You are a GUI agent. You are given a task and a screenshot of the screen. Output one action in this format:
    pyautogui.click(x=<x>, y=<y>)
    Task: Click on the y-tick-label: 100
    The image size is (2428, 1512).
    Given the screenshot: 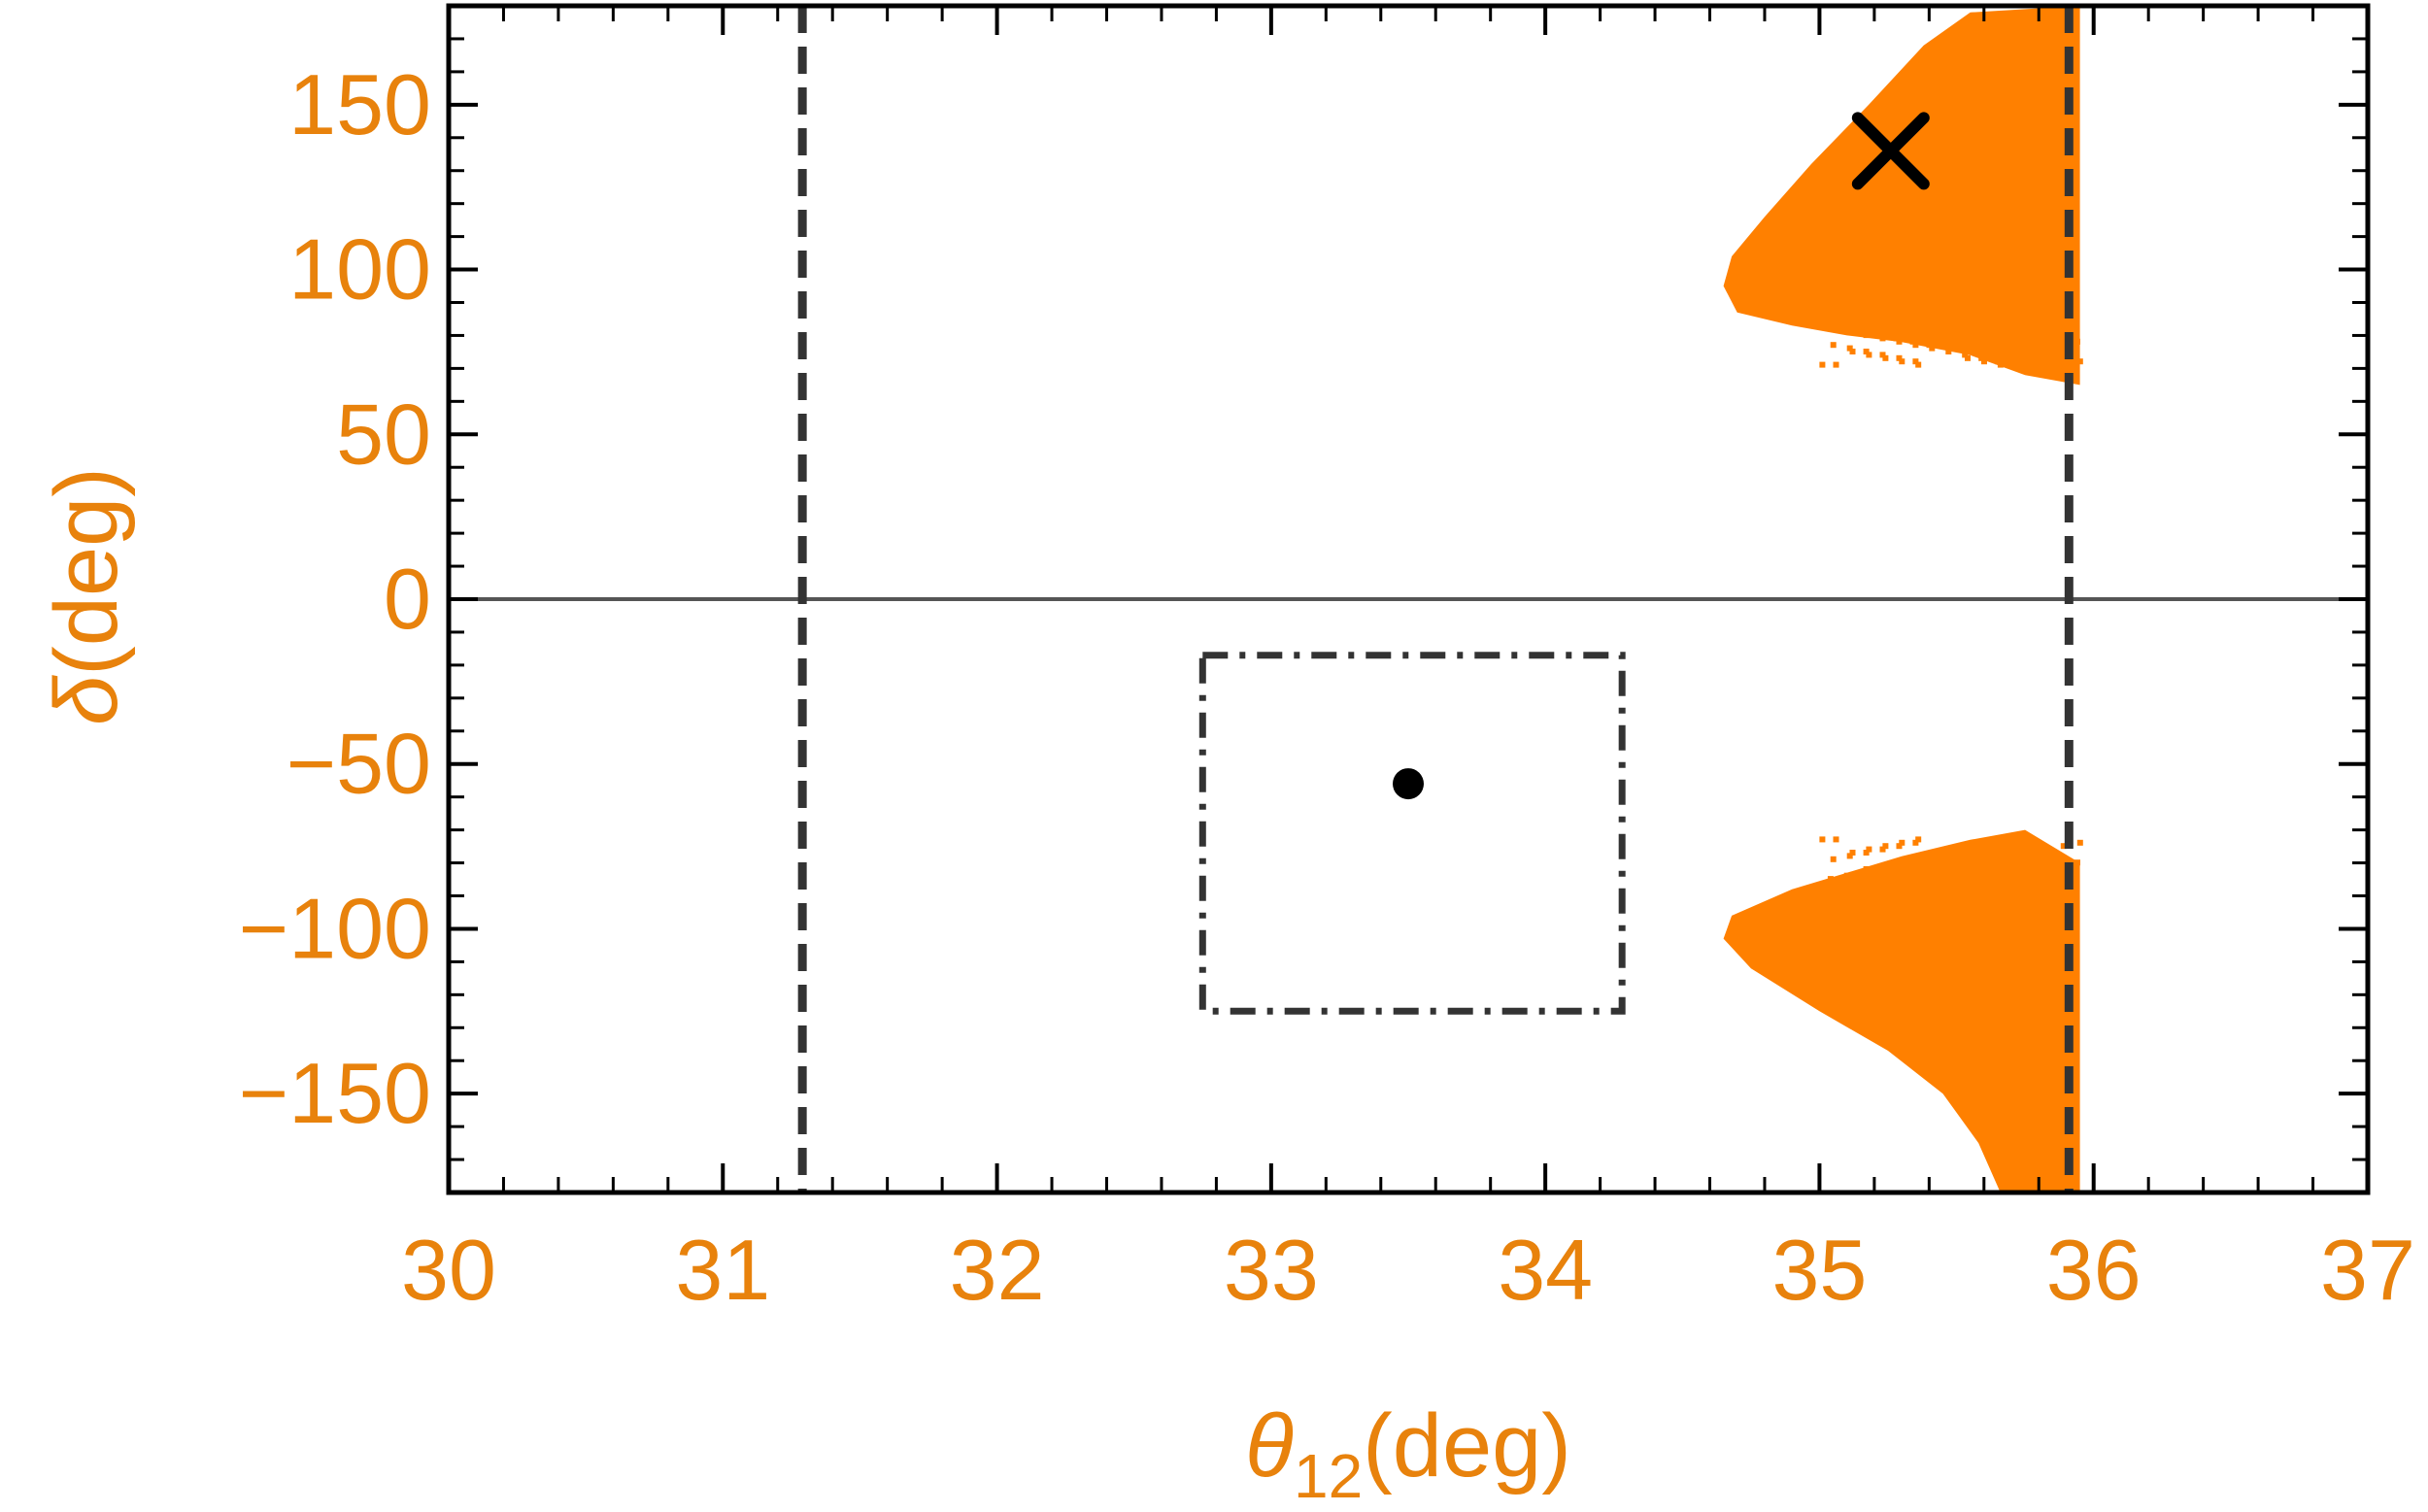 What is the action you would take?
    pyautogui.click(x=359, y=269)
    